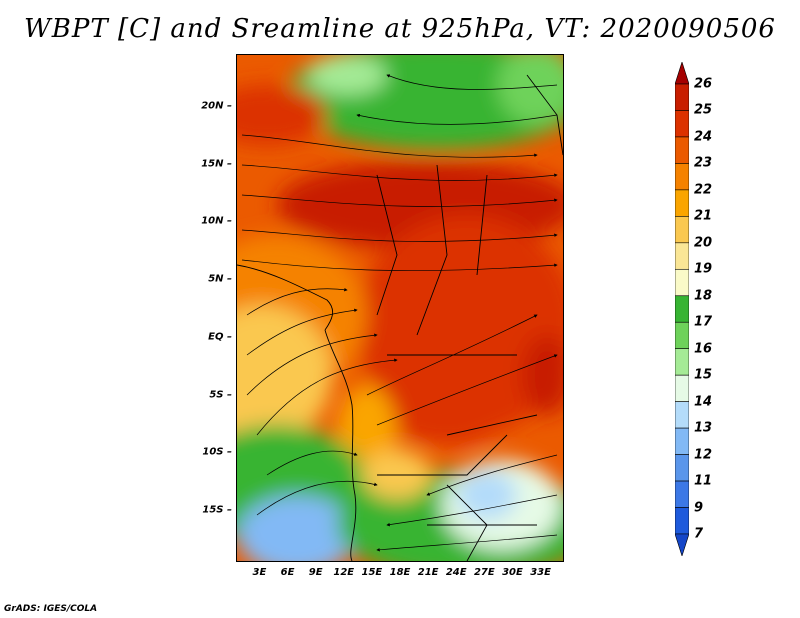  Describe the element at coordinates (540, 572) in the screenshot. I see `lon-tick-label: 33E` at that location.